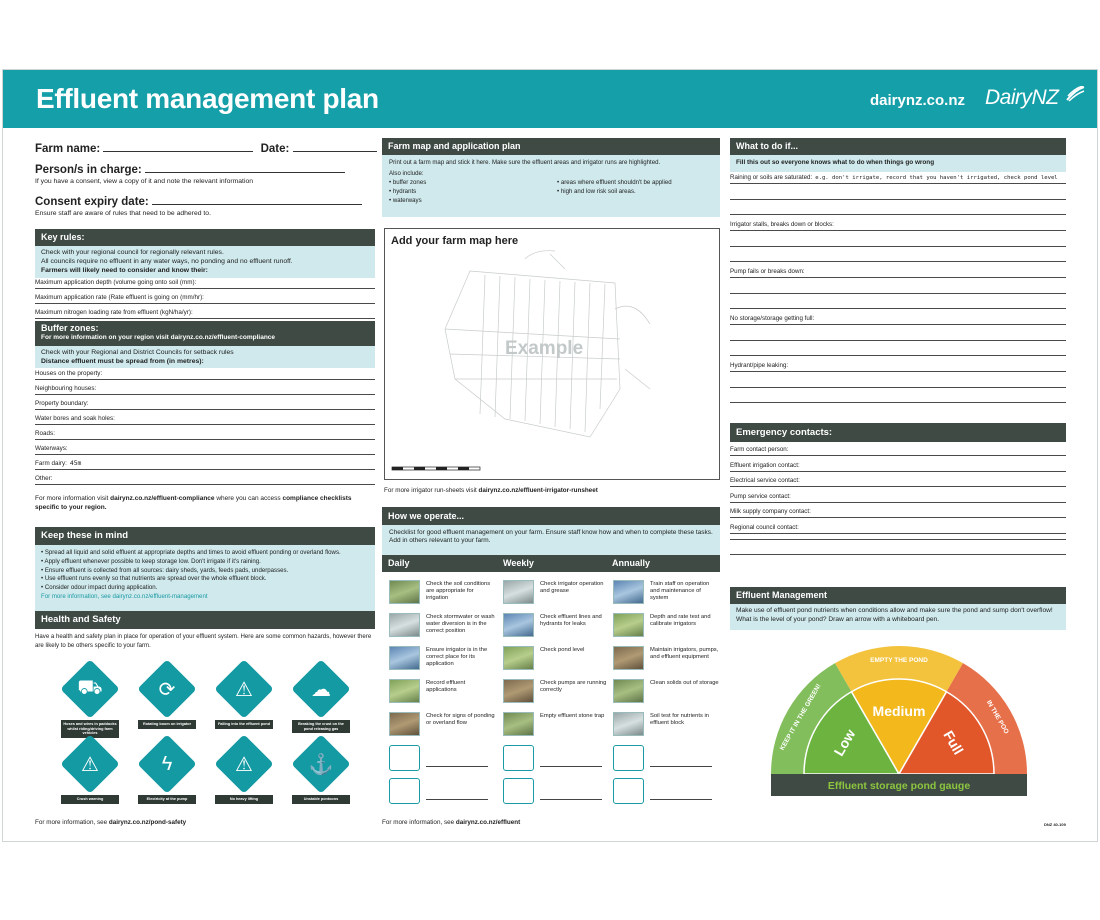  Describe the element at coordinates (551, 563) in the screenshot. I see `schedule-header: Daily Weekly Annually` at that location.